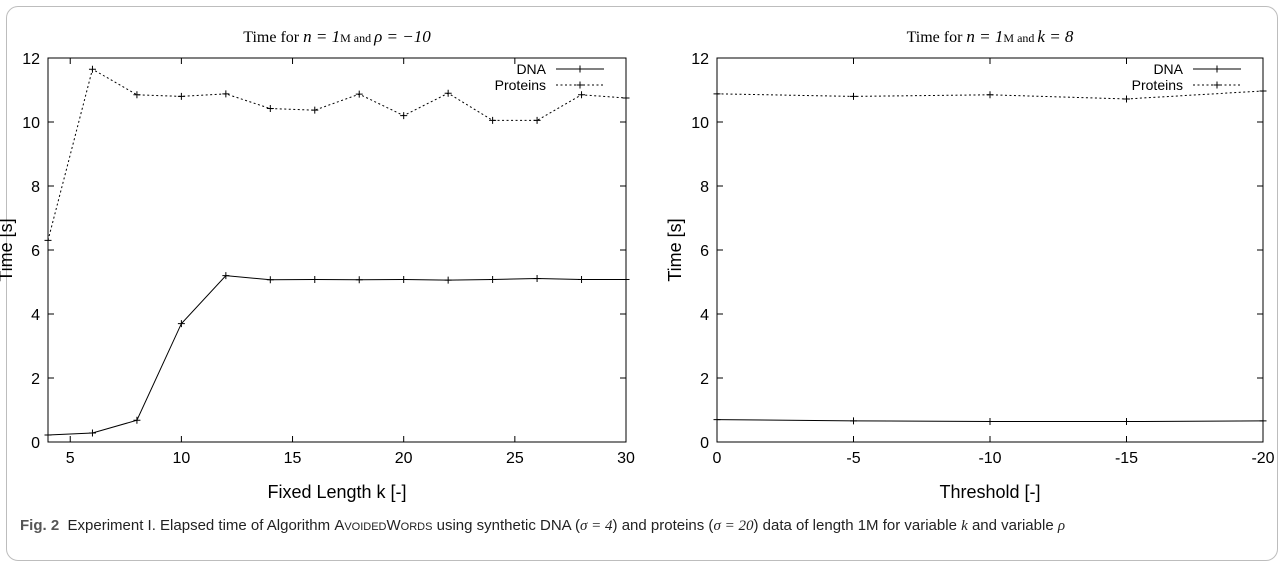 This screenshot has width=1284, height=567. Describe the element at coordinates (508, 525) in the screenshot. I see `caption-text-b: using synthetic DNA (` at that location.